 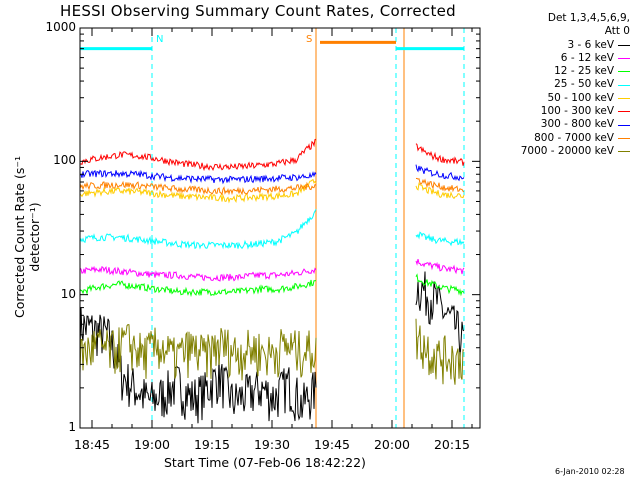 I want to click on legend-item: 3 - 6 keV, so click(x=554, y=45).